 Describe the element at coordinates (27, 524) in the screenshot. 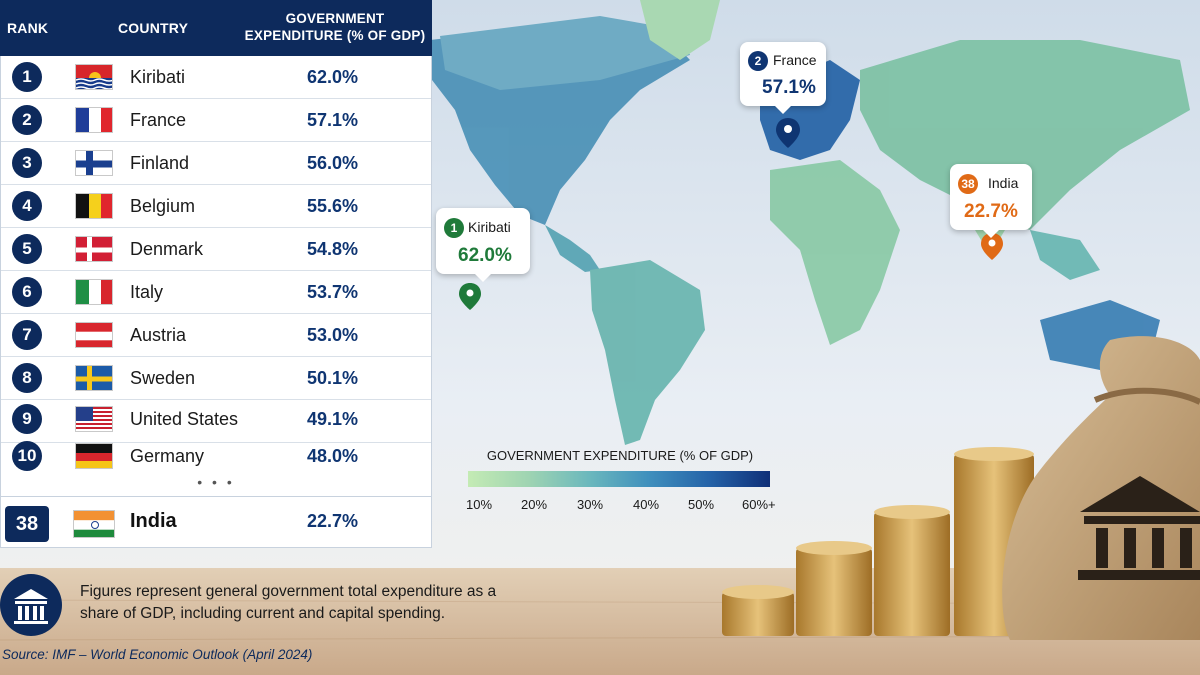

I see `rank-badge: 38` at that location.